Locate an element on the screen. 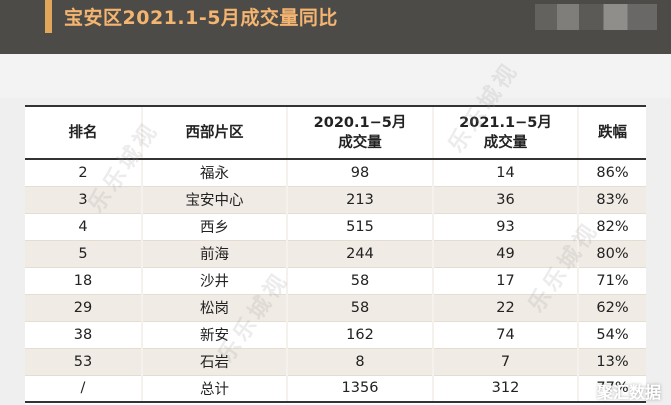 This screenshot has width=671, height=405. cell-2021-volume: 312 is located at coordinates (505, 389).